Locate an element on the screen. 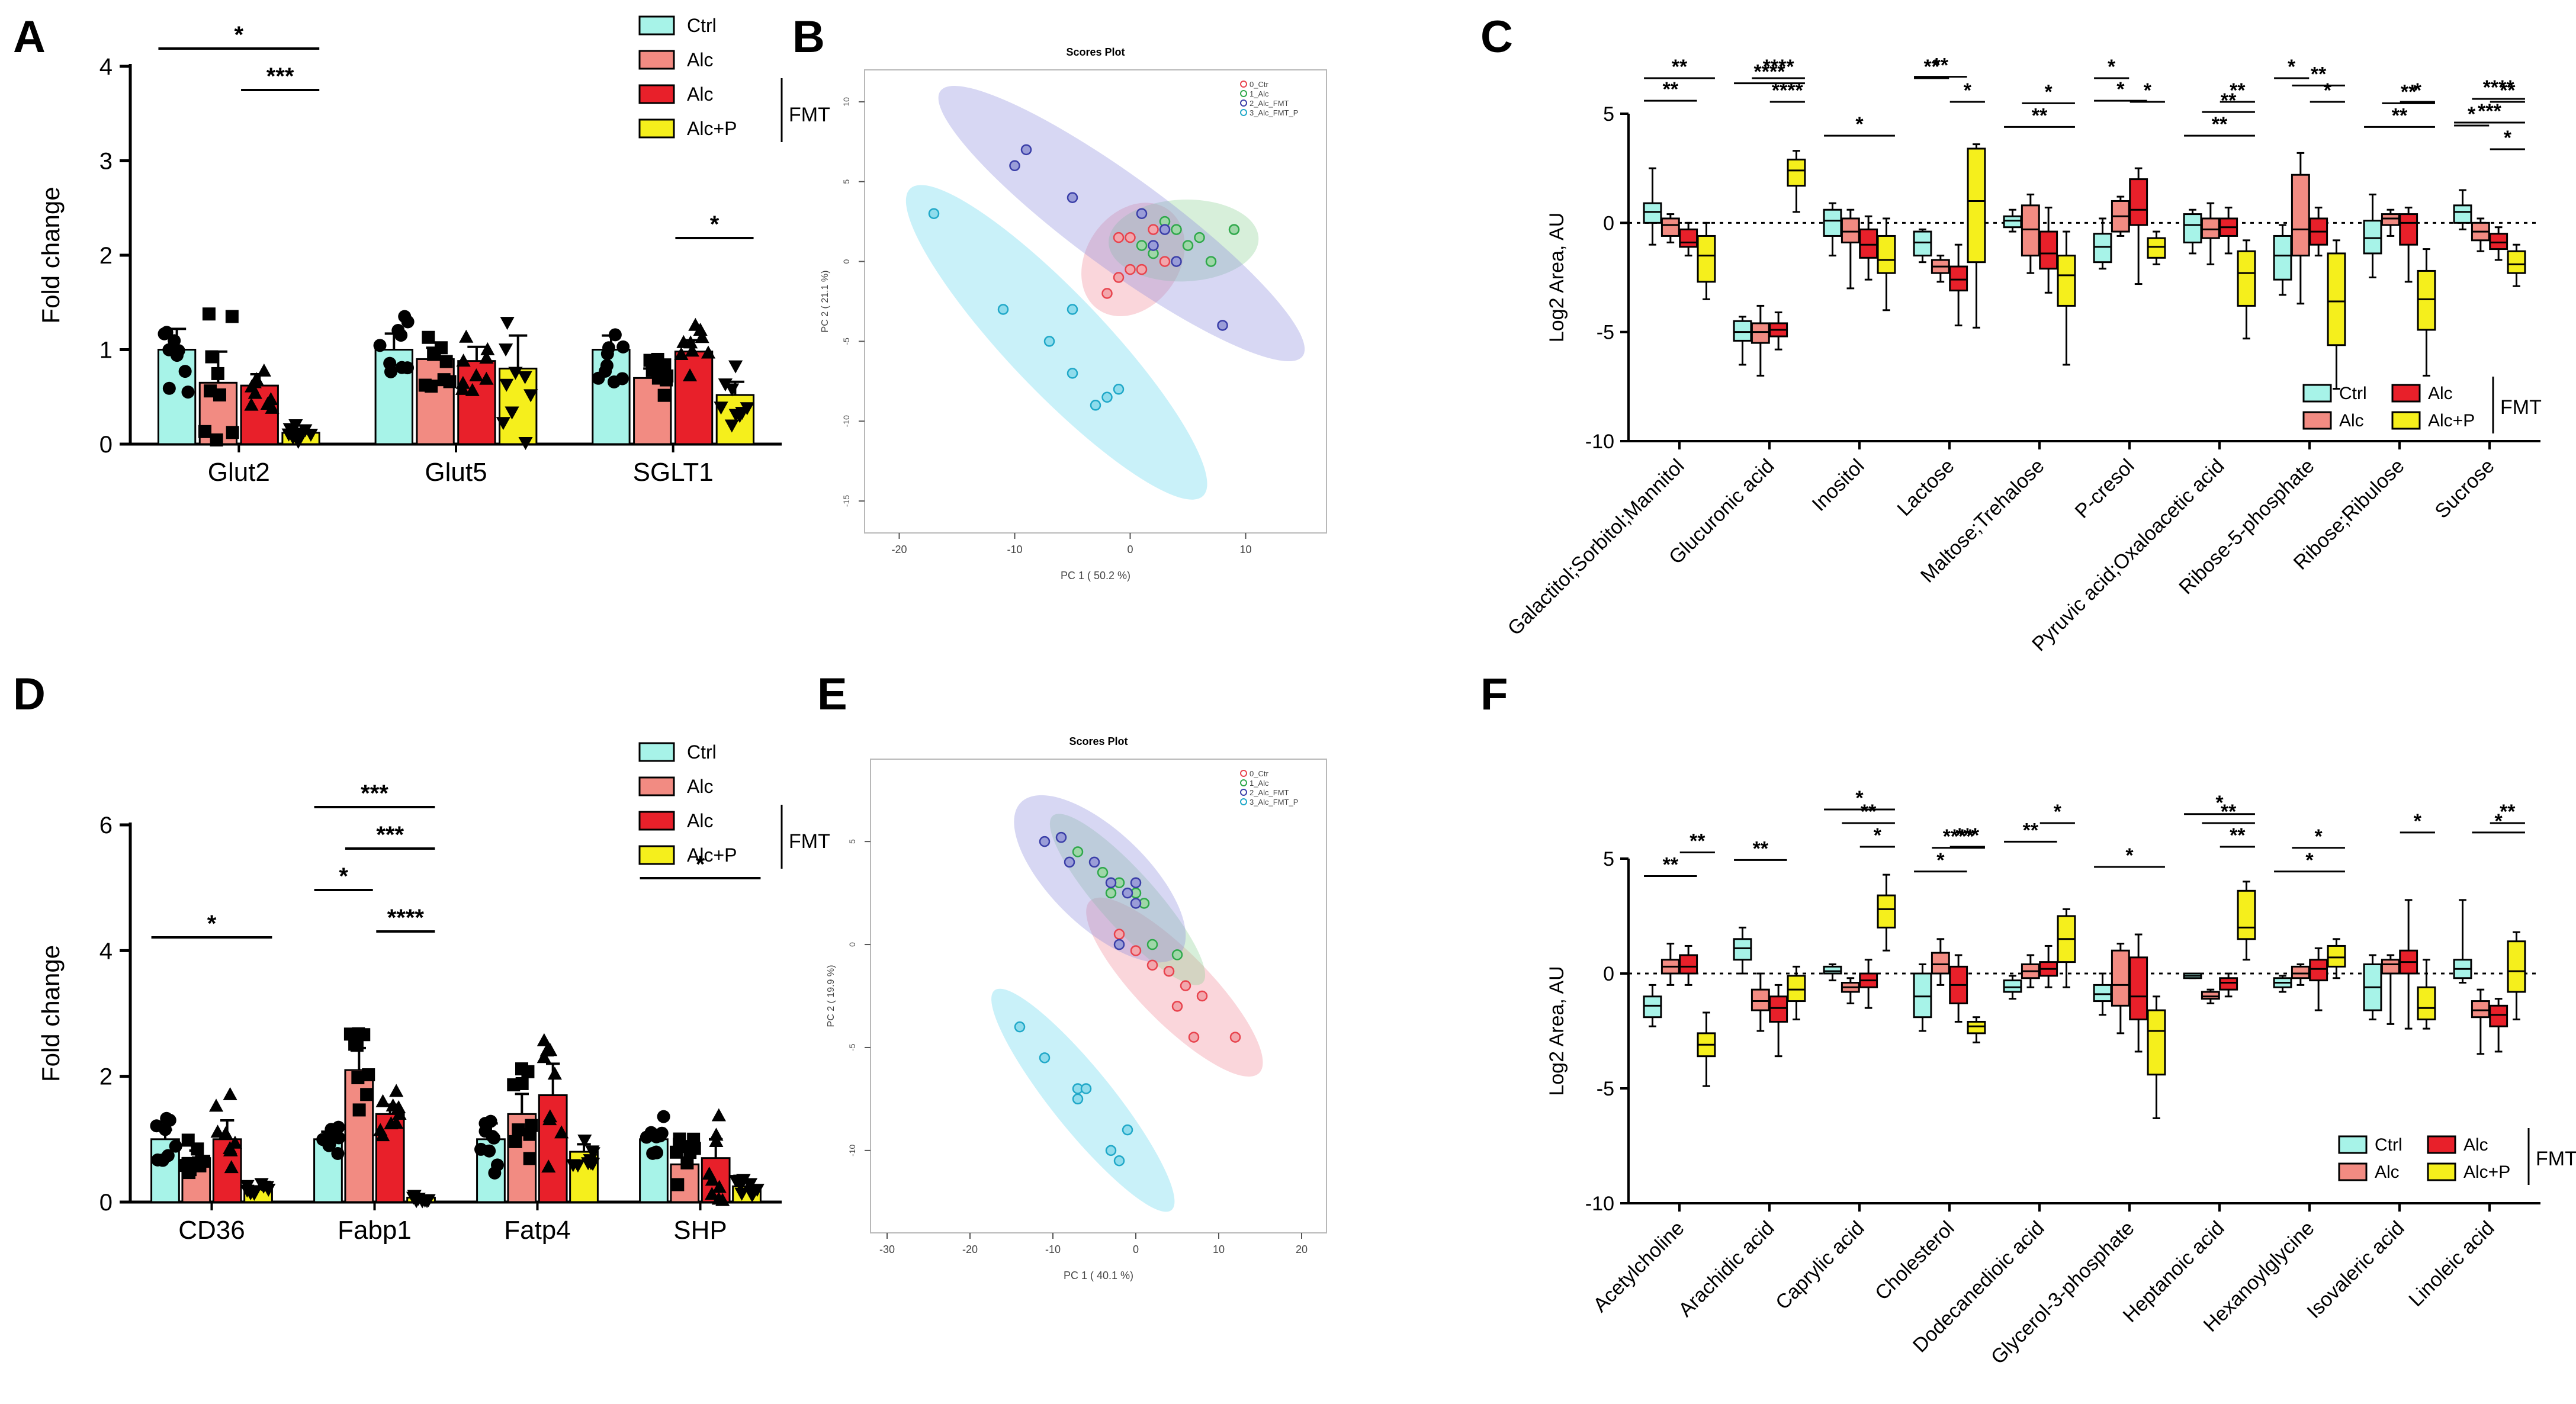  legend-label: 1_Alc is located at coordinates (1259, 94).